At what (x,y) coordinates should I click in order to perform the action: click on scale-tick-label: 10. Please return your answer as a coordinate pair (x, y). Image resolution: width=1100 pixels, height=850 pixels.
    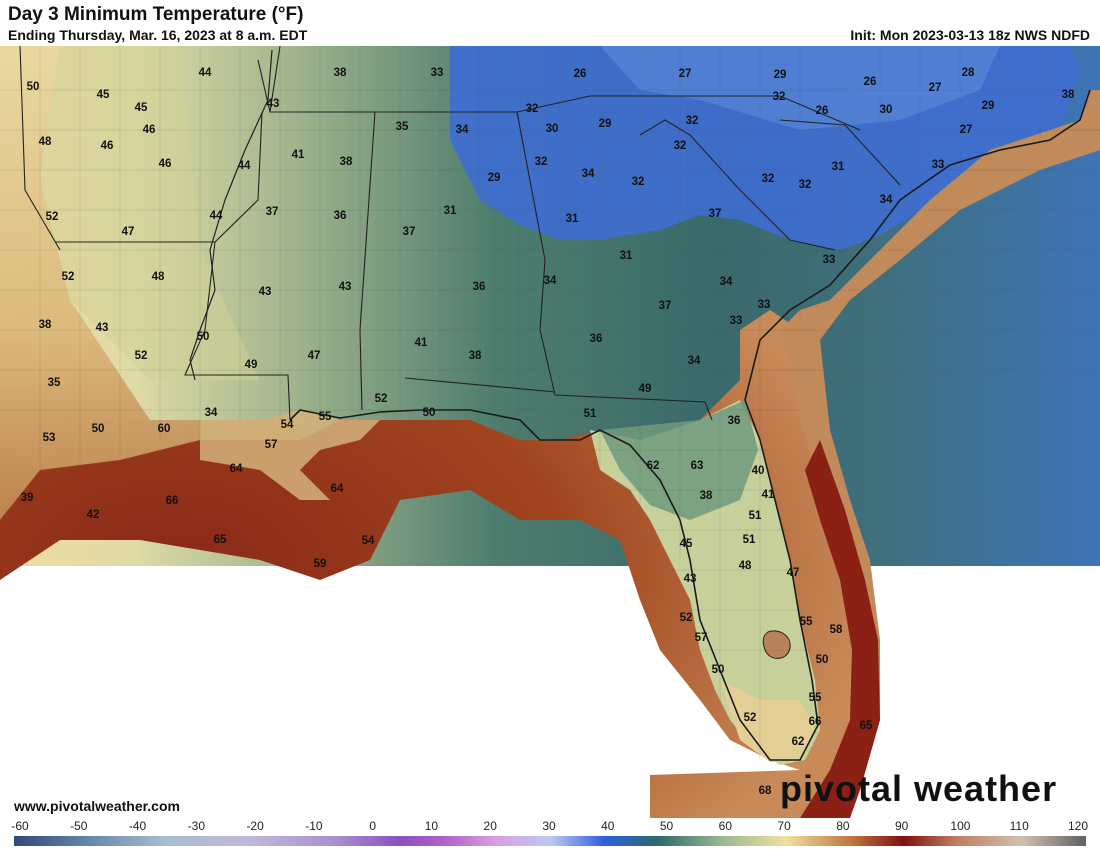
    Looking at the image, I should click on (431, 826).